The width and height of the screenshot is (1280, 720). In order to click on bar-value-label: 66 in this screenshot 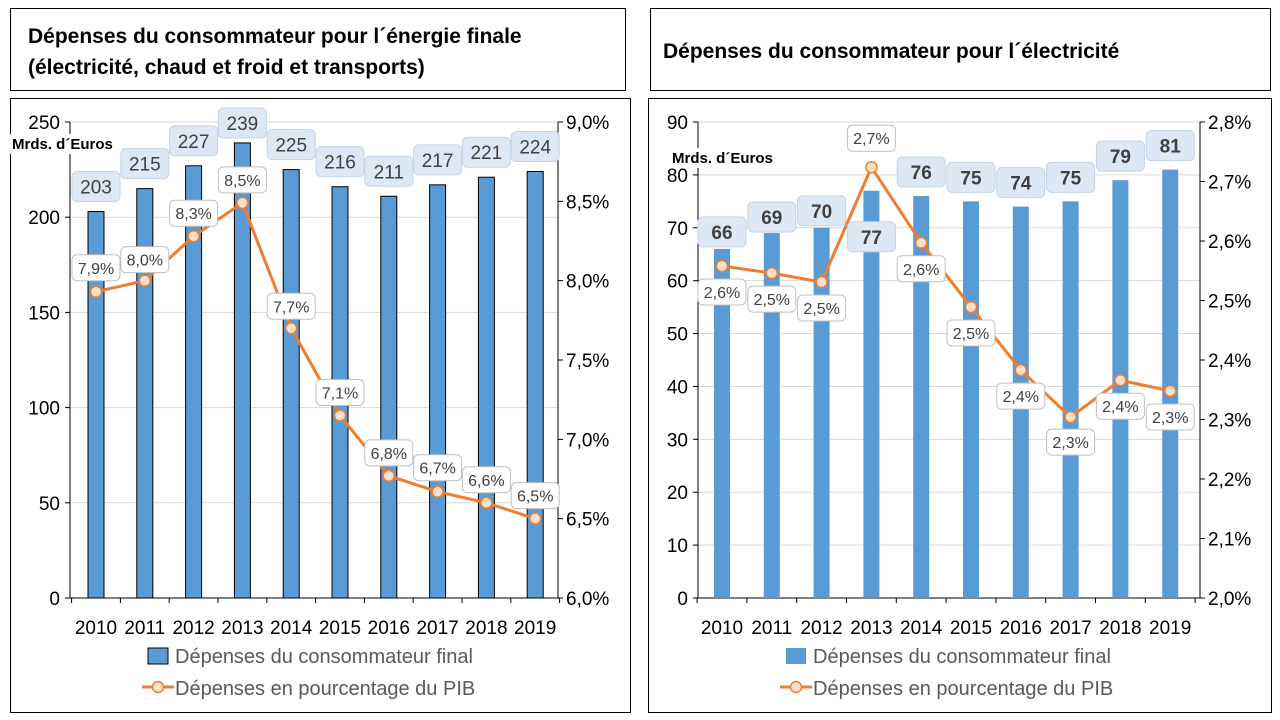, I will do `click(721, 233)`.